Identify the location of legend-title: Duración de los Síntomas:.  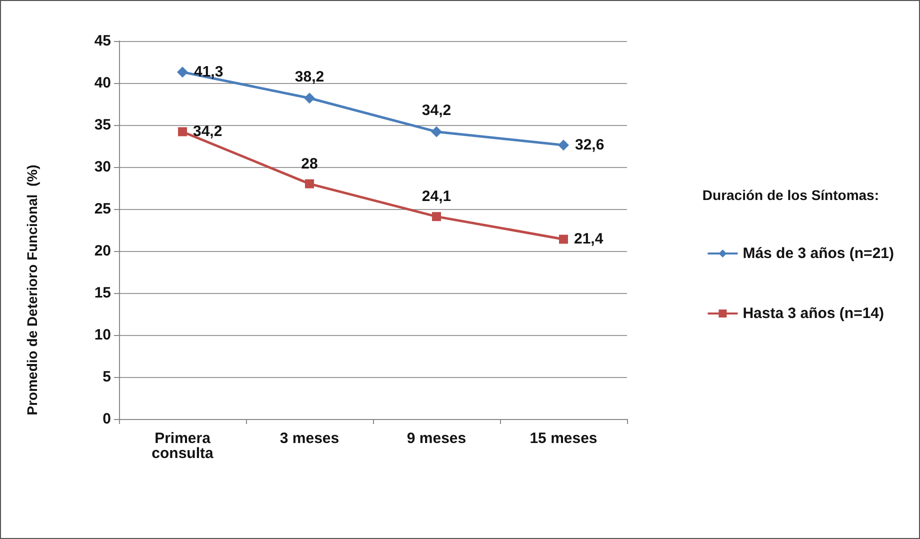
(791, 195).